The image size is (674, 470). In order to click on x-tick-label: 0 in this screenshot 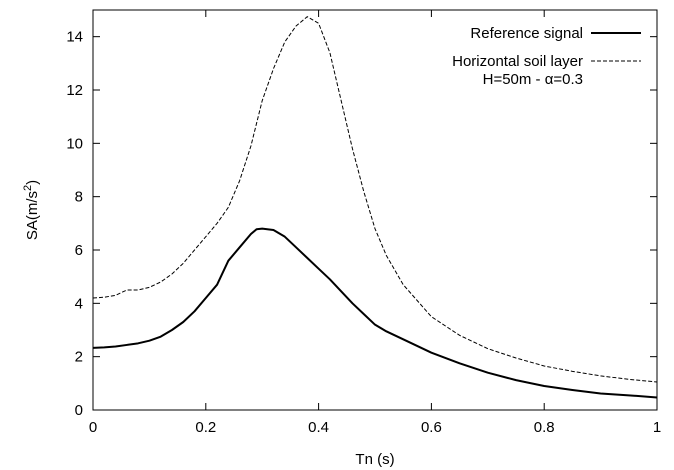, I will do `click(93, 427)`.